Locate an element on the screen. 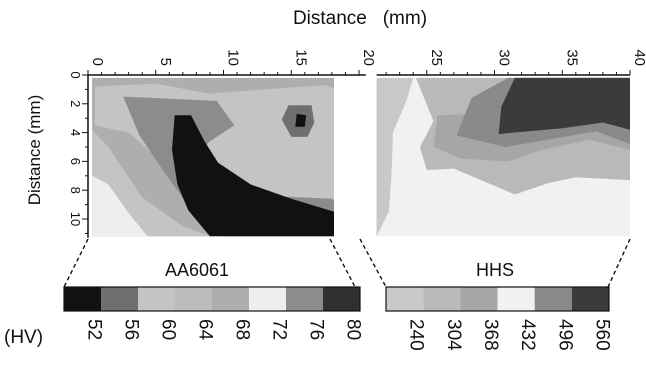 The width and height of the screenshot is (646, 365). aa6061-legend-label: 80 is located at coordinates (353, 329).